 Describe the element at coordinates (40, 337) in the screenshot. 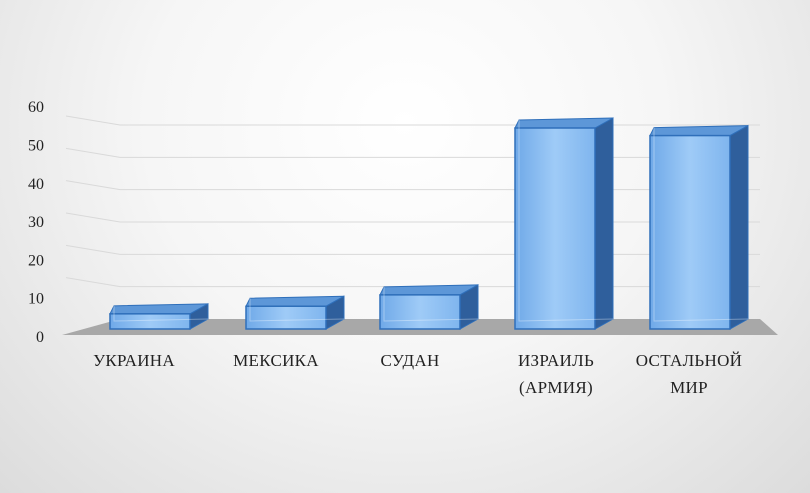

I see `y-tick-label: 0` at that location.